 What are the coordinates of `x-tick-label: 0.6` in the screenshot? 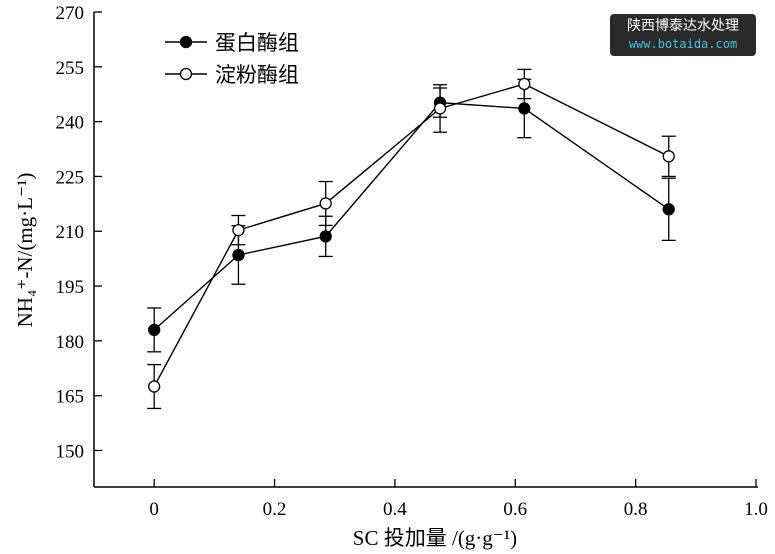 It's located at (515, 509).